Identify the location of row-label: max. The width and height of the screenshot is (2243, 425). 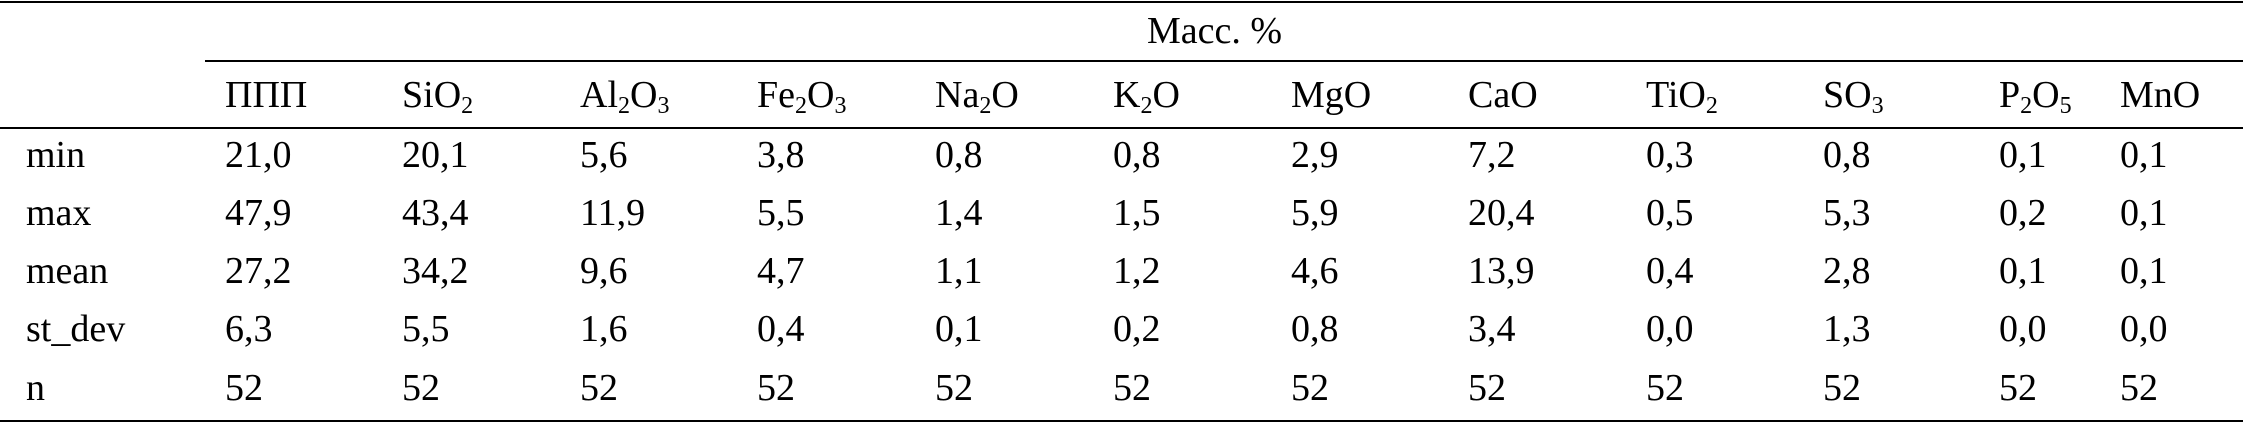
(59, 213).